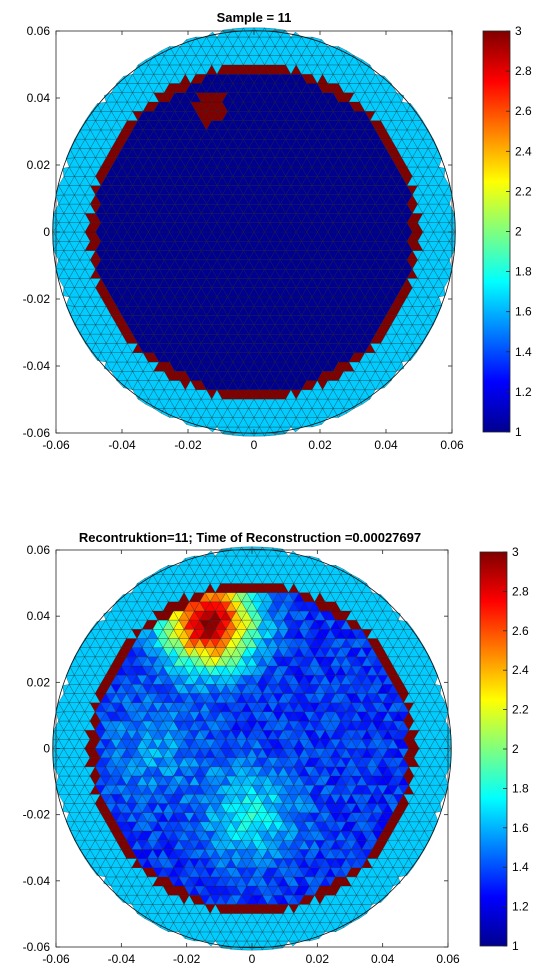  I want to click on y-tick-label: -0.04, so click(37, 366).